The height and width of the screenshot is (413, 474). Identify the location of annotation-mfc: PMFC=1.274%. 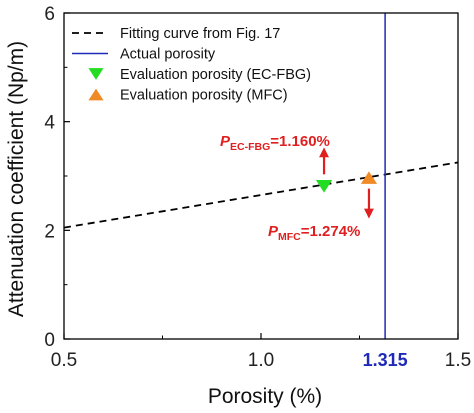
(321, 215).